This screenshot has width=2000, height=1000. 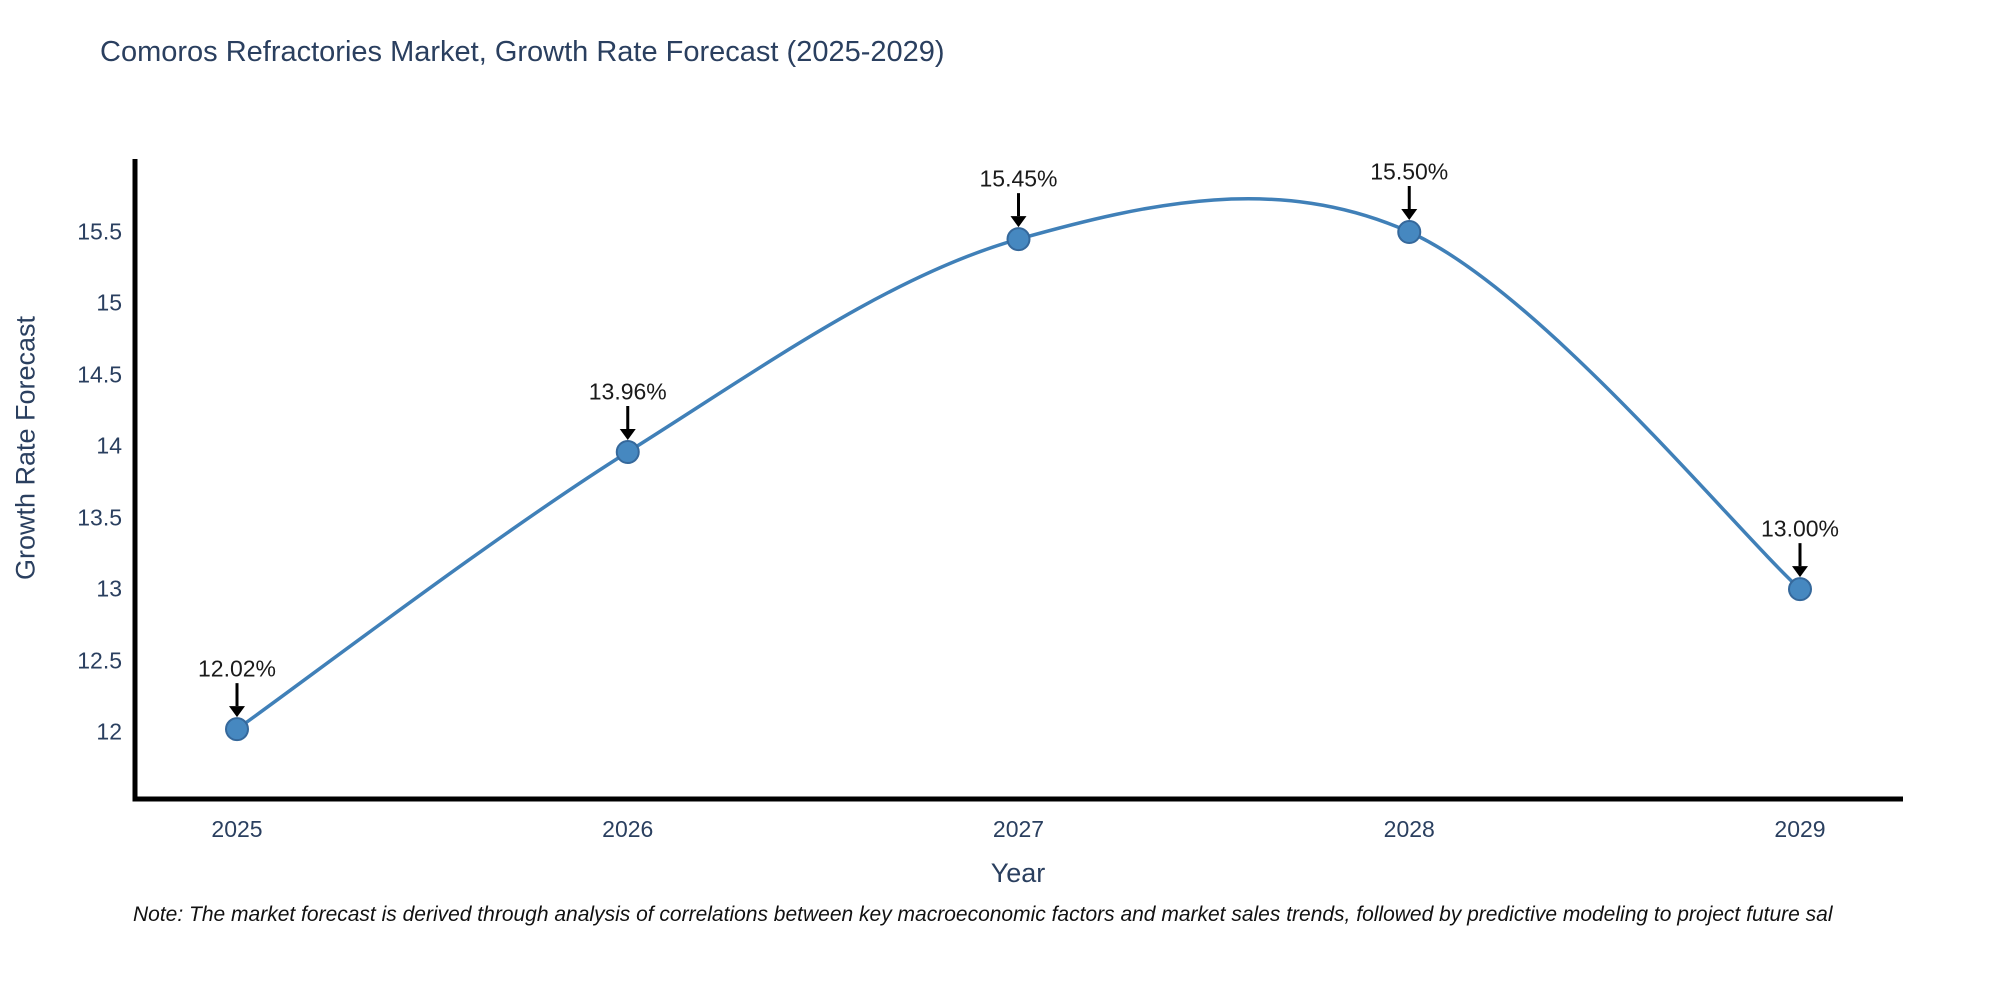 What do you see at coordinates (1409, 171) in the screenshot?
I see `annotation-label-2028: 15.50%` at bounding box center [1409, 171].